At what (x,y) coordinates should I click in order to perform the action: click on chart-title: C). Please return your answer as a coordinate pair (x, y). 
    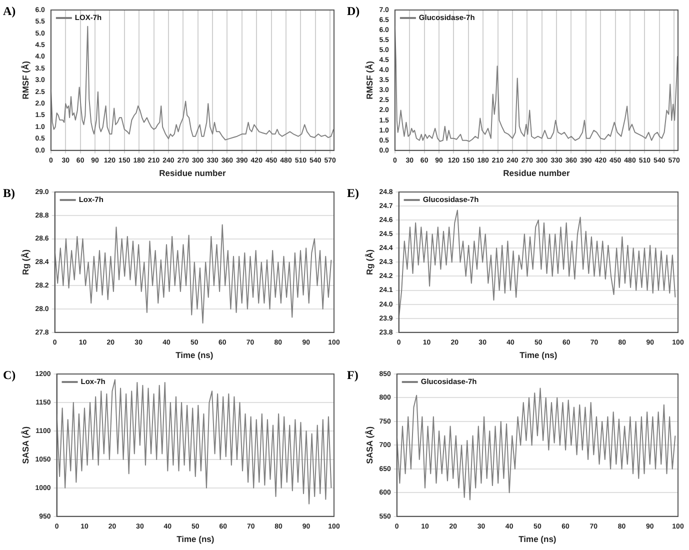
    Looking at the image, I should click on (9, 375).